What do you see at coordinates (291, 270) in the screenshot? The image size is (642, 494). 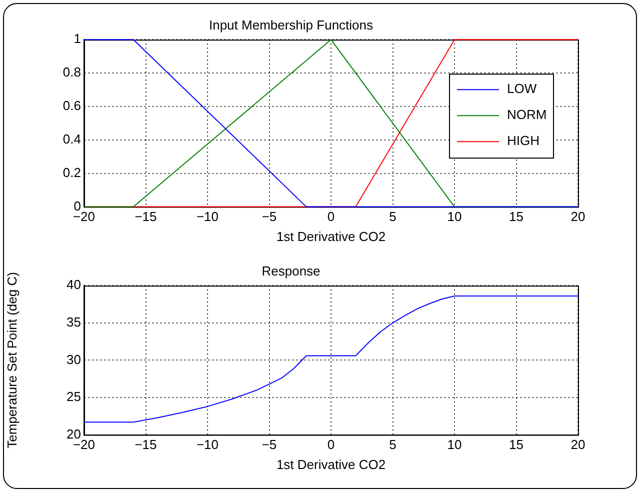 I see `chart-title: Response` at bounding box center [291, 270].